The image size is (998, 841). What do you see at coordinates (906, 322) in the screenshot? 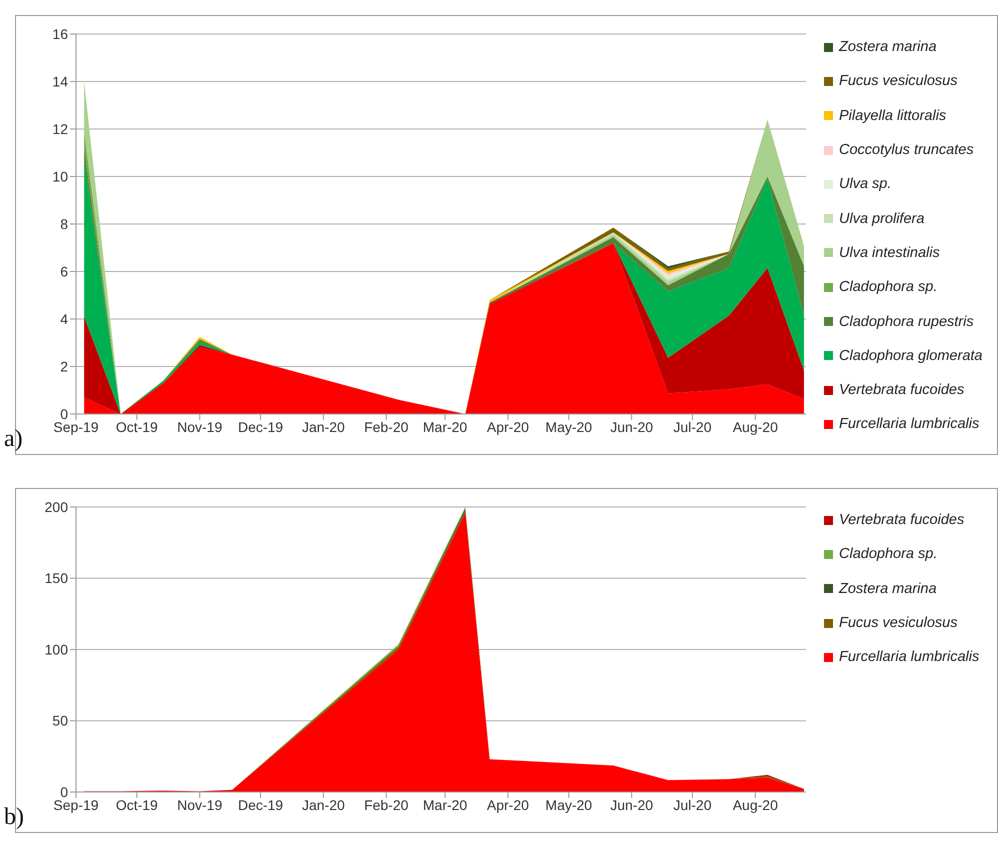
I see `legend-label: Cladophora rupestris` at bounding box center [906, 322].